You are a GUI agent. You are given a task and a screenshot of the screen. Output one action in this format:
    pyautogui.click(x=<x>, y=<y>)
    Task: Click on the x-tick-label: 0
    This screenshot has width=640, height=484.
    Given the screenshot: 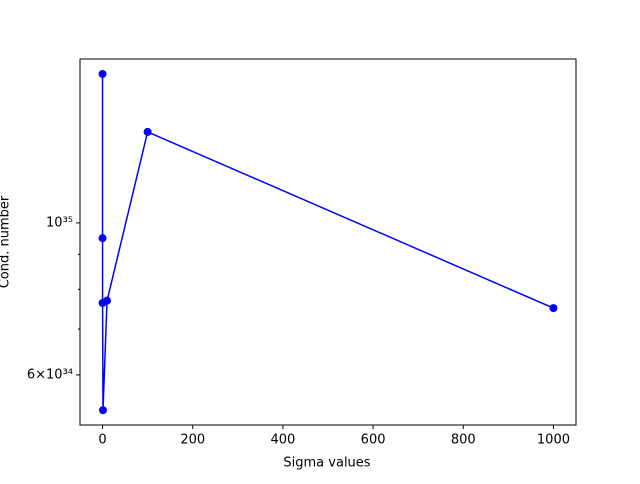 What is the action you would take?
    pyautogui.click(x=102, y=440)
    